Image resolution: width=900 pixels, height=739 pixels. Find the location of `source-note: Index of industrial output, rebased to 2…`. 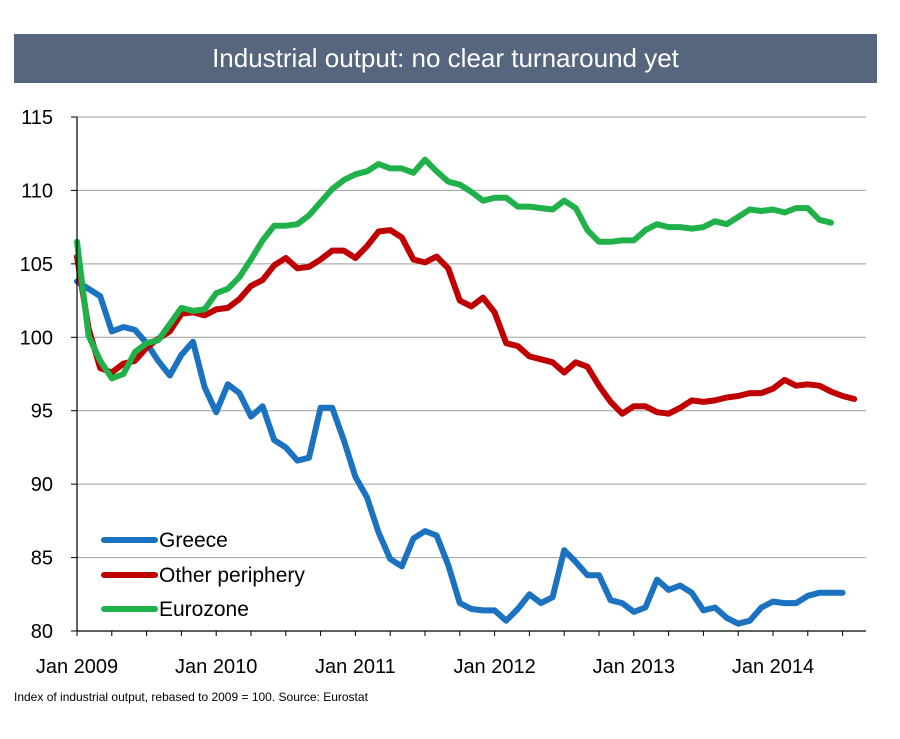

source-note: Index of industrial output, rebased to 2… is located at coordinates (191, 697).